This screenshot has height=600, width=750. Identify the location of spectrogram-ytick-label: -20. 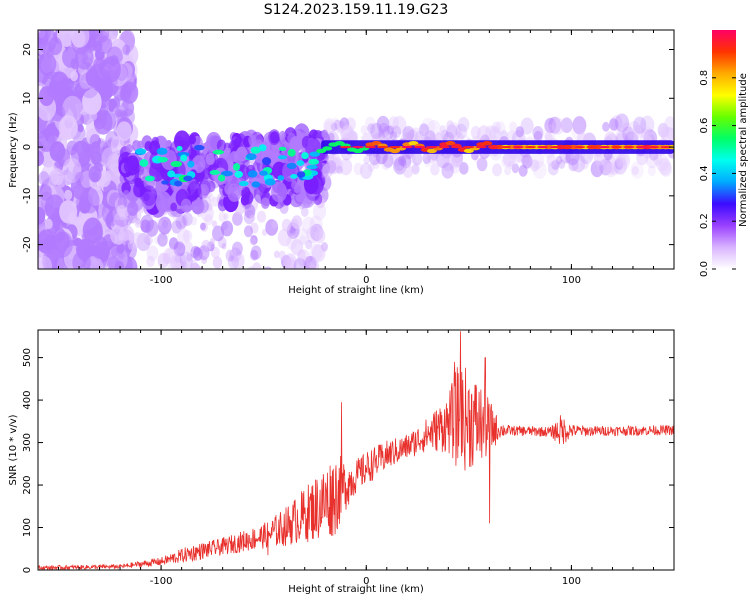
(27, 244).